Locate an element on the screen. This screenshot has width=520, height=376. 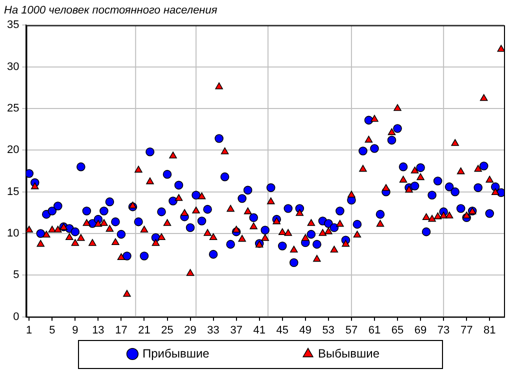
x-tick-label: 45 is located at coordinates (282, 330).